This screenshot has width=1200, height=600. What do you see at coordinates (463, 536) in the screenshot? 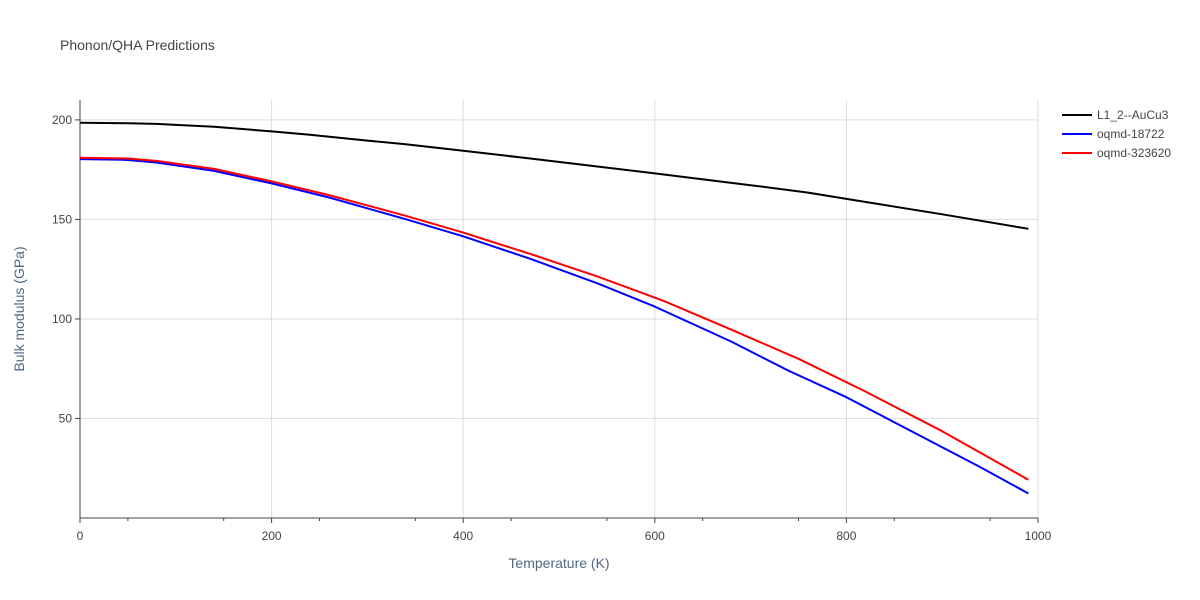
I see `x-tick-label: 400` at bounding box center [463, 536].